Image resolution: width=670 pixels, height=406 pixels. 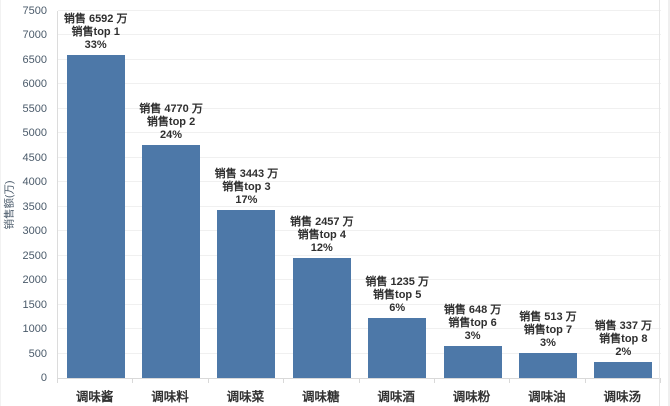 What do you see at coordinates (623, 351) in the screenshot?
I see `bar-annotation-line: 2%` at bounding box center [623, 351].